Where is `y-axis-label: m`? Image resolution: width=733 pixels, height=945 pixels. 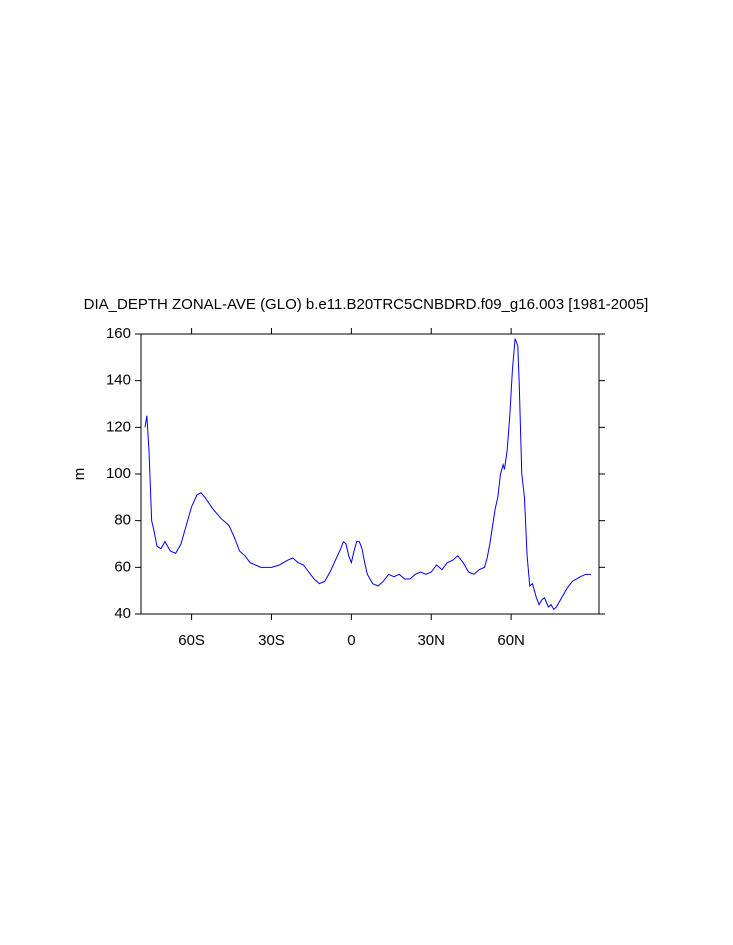
y-axis-label: m is located at coordinates (79, 474).